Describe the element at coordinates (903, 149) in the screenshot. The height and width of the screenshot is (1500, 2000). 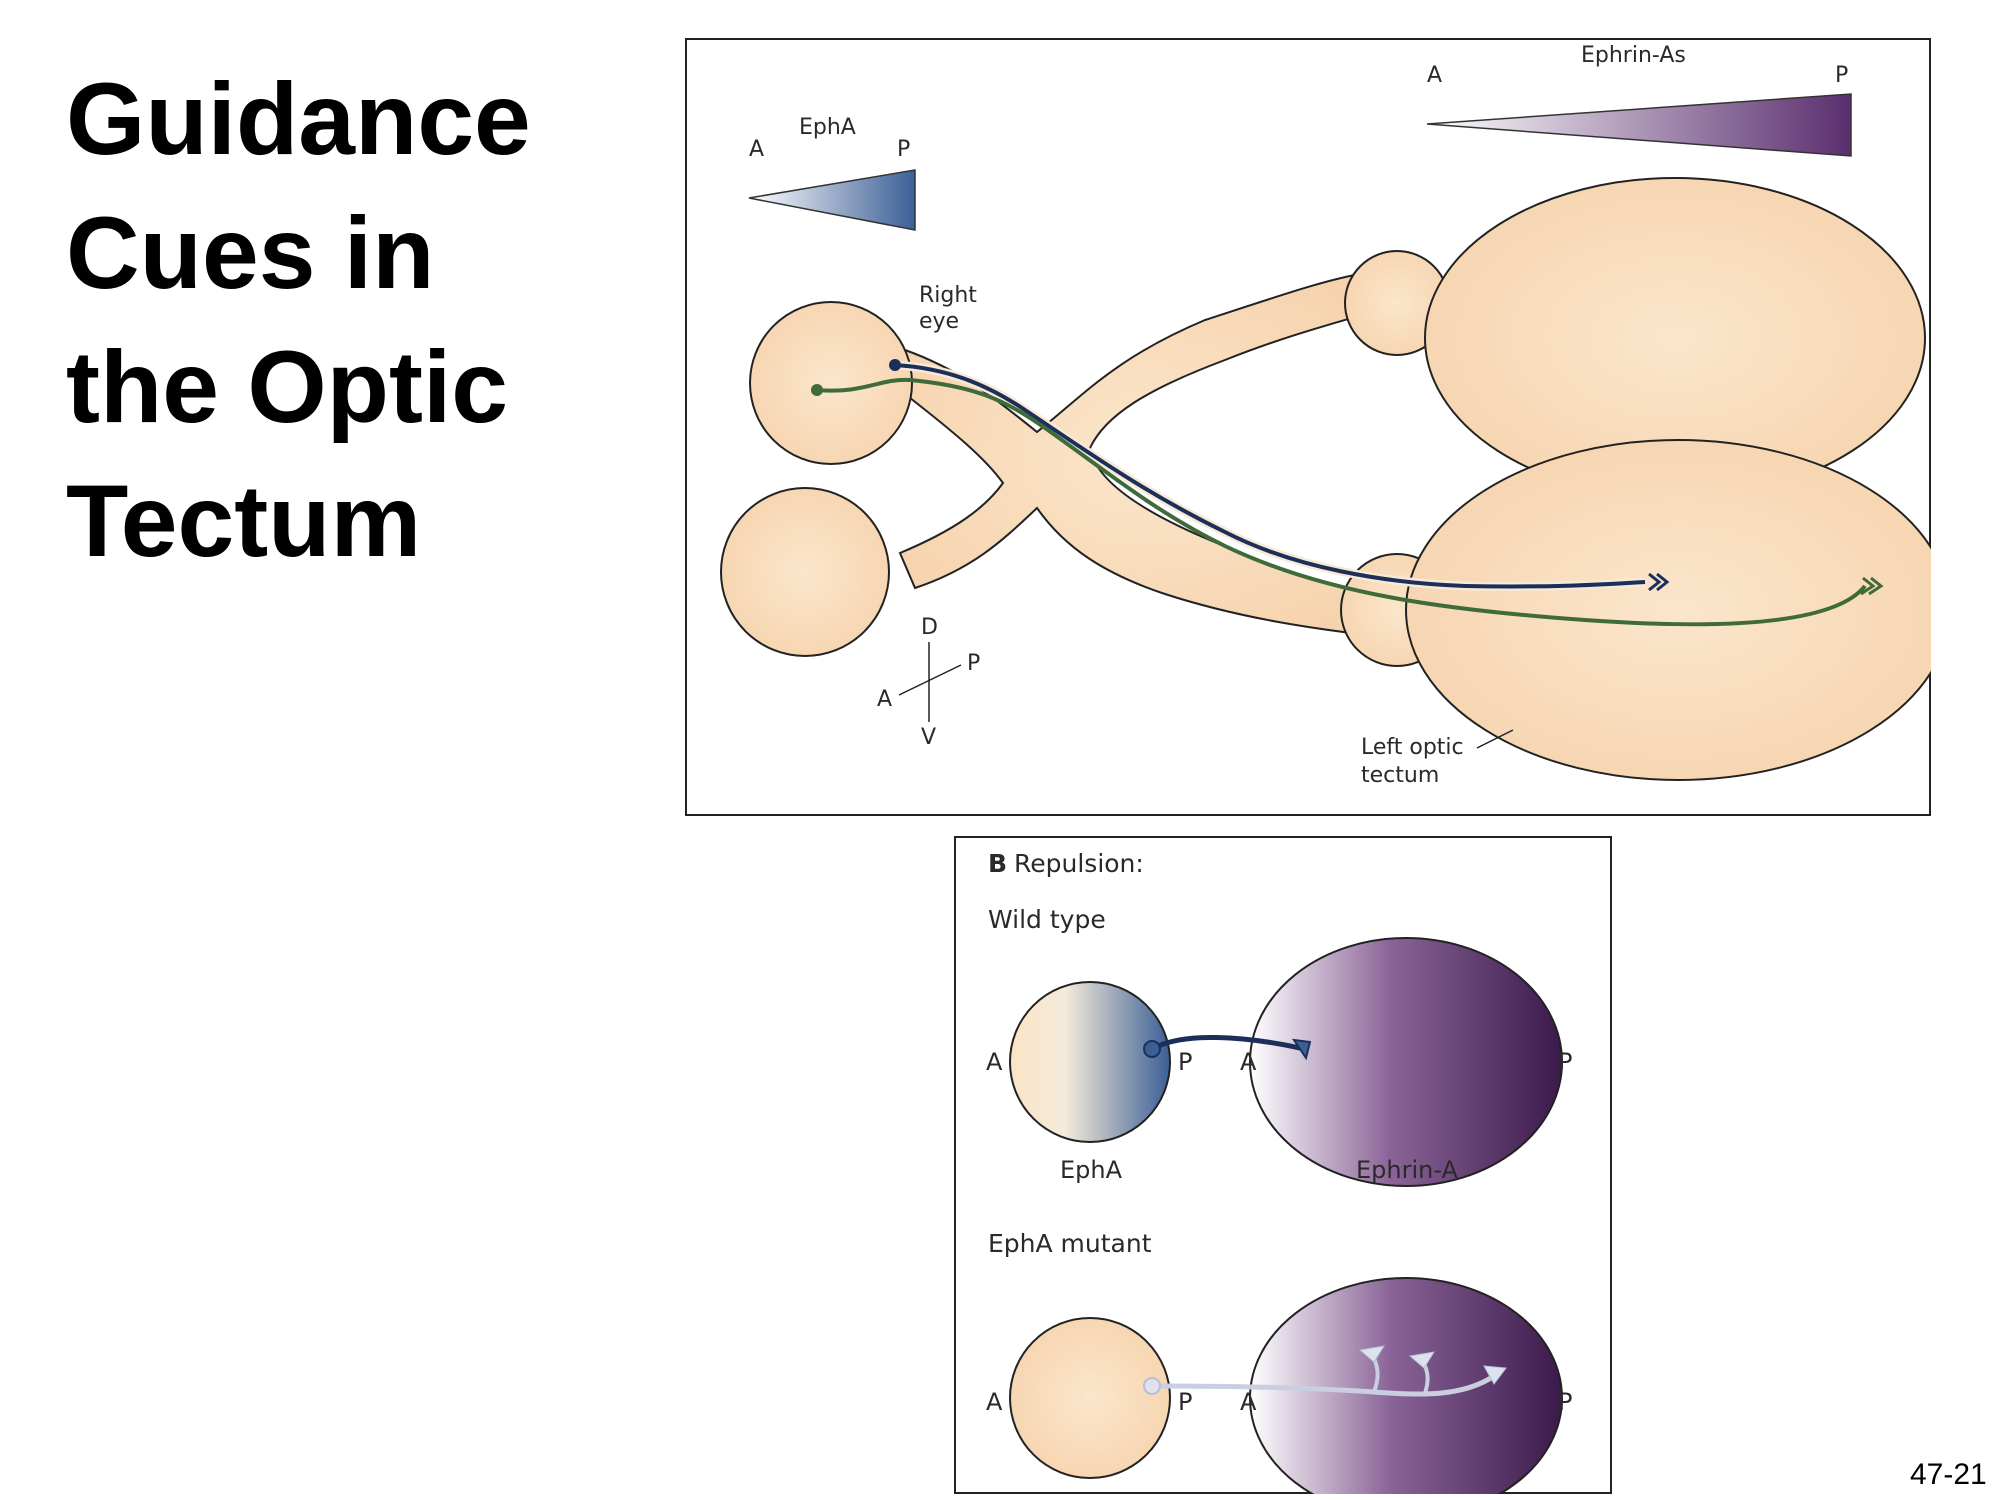
I see `epha-gradient-p: P` at that location.